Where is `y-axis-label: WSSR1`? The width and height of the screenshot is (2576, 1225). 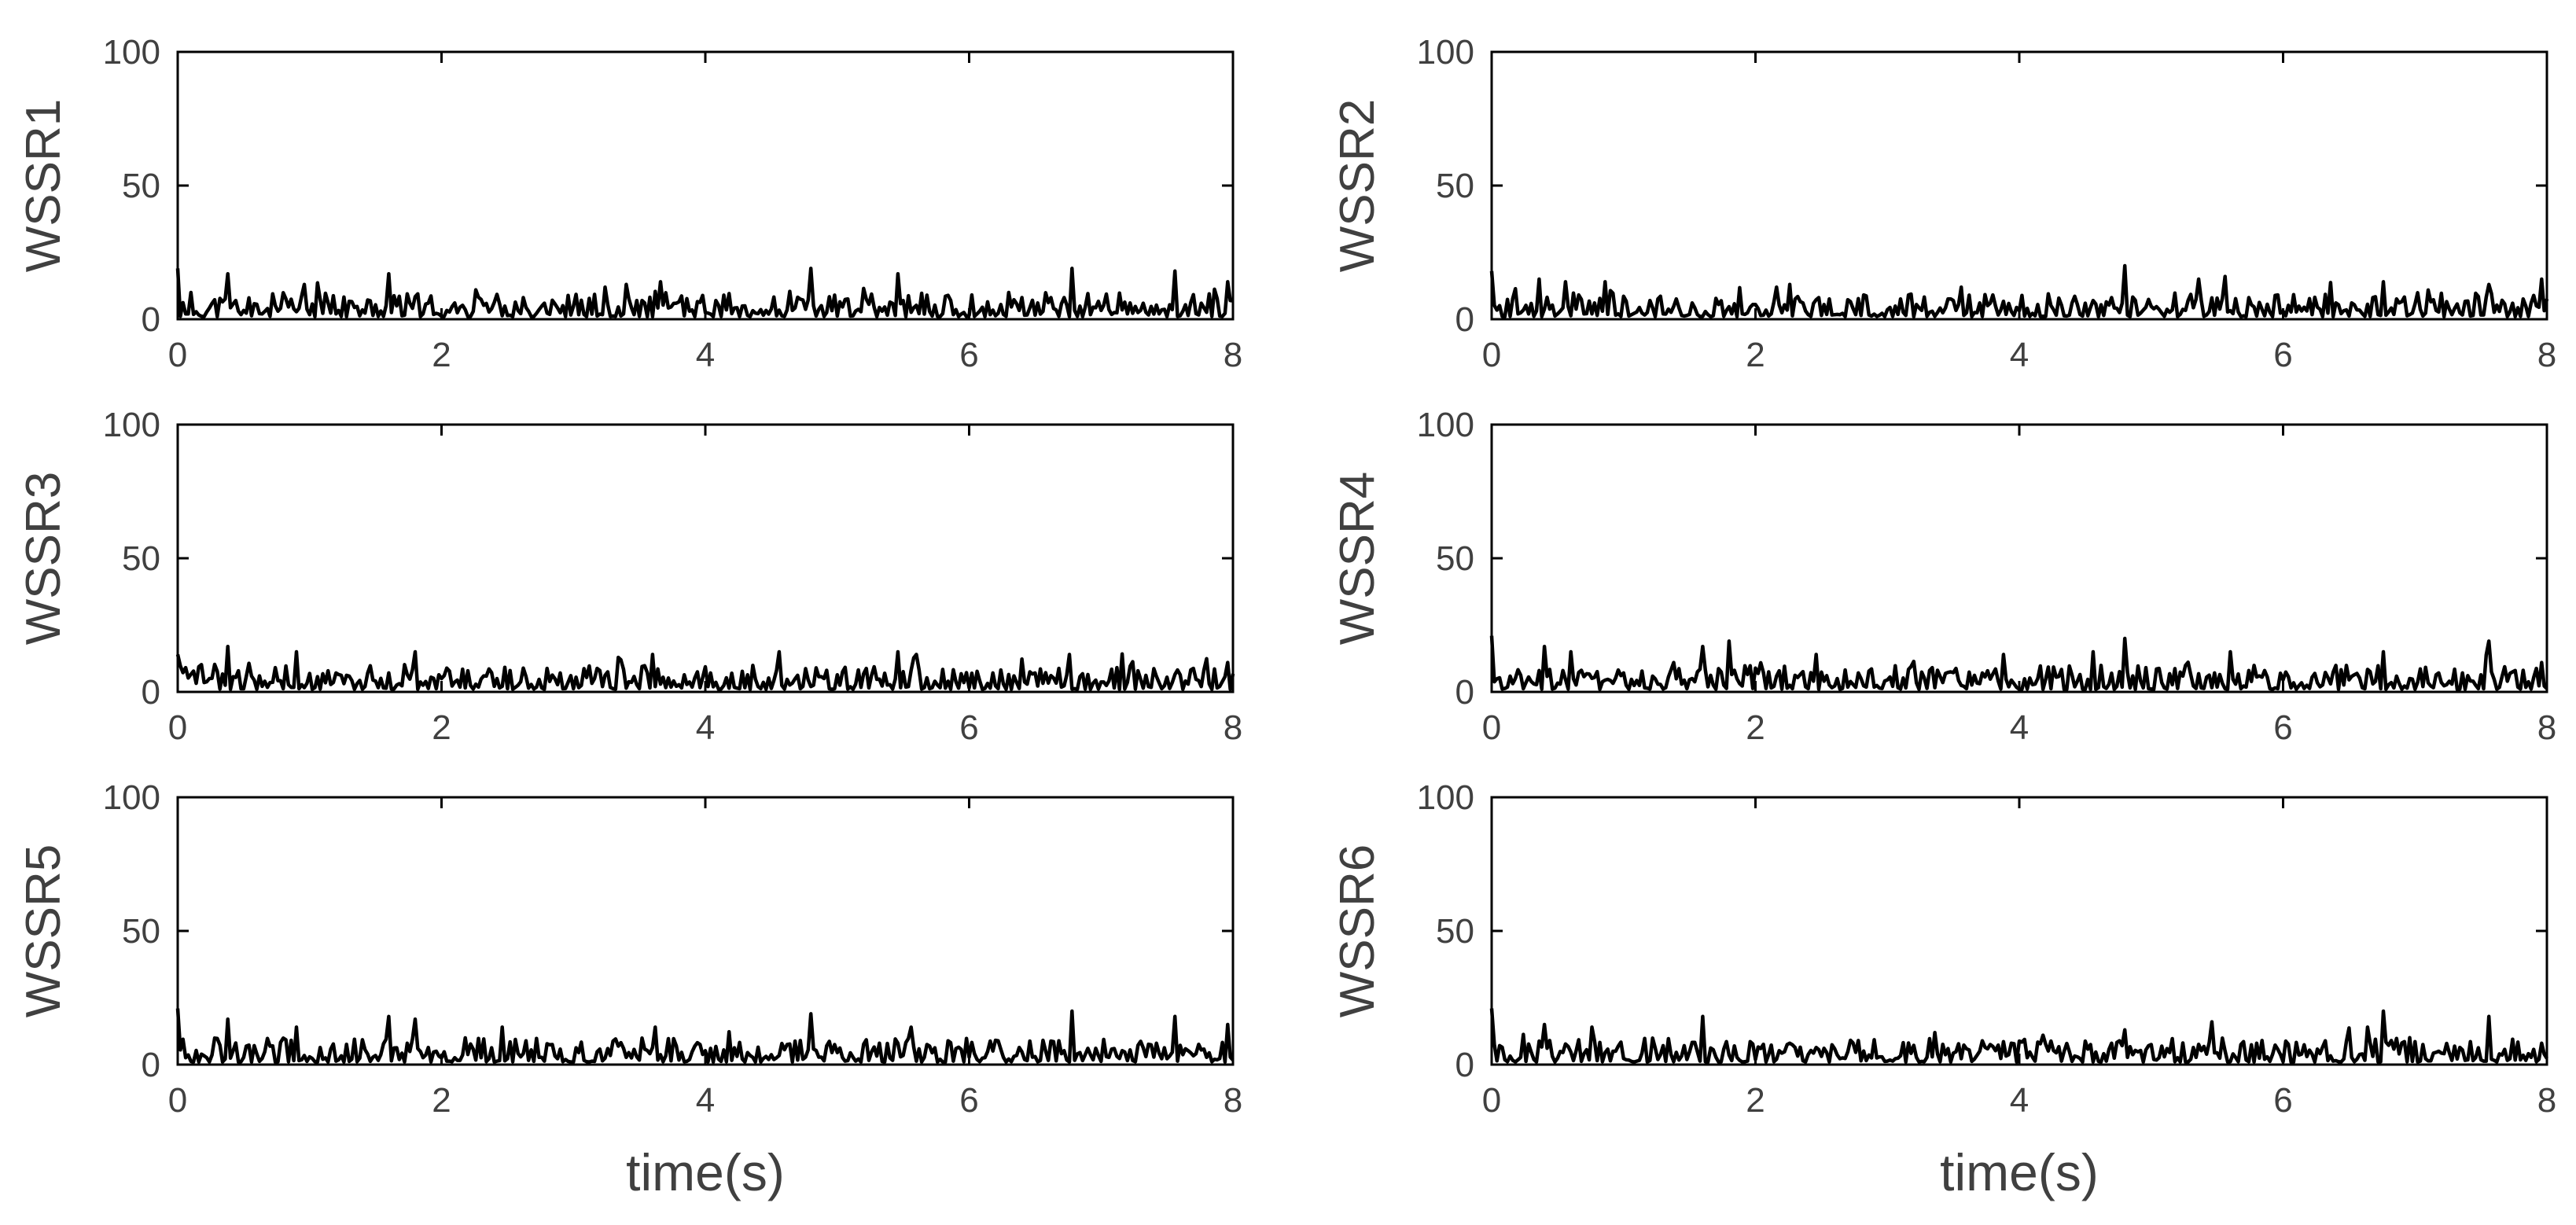 y-axis-label: WSSR1 is located at coordinates (44, 185).